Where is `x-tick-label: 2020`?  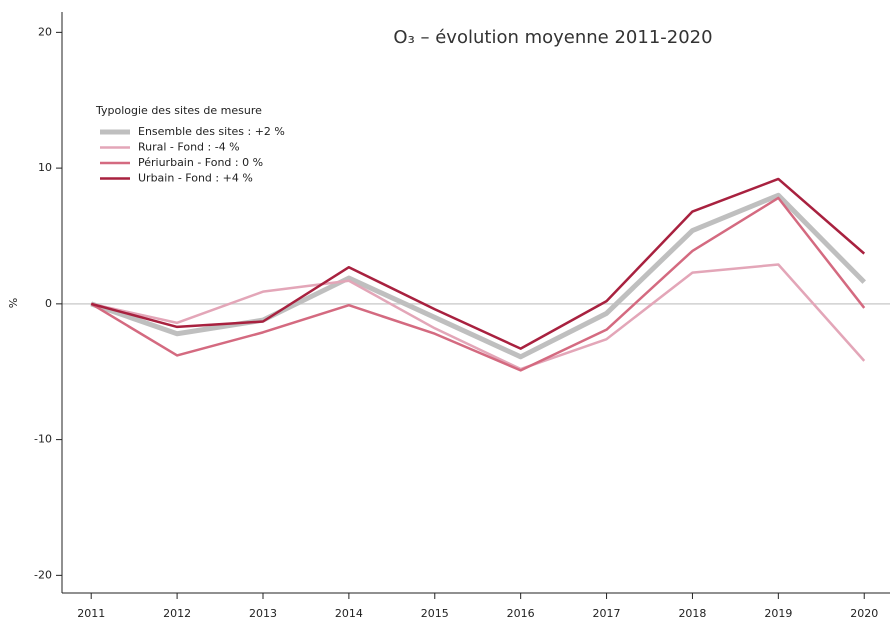
x-tick-label: 2020 is located at coordinates (864, 613).